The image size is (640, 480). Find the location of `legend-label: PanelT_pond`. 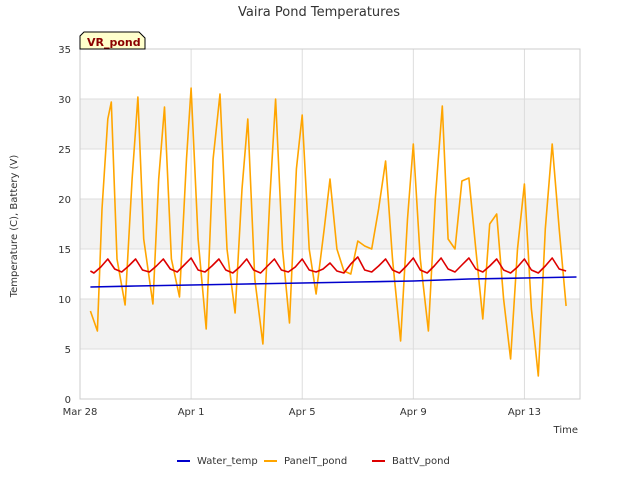

legend-label: PanelT_pond is located at coordinates (315, 461).